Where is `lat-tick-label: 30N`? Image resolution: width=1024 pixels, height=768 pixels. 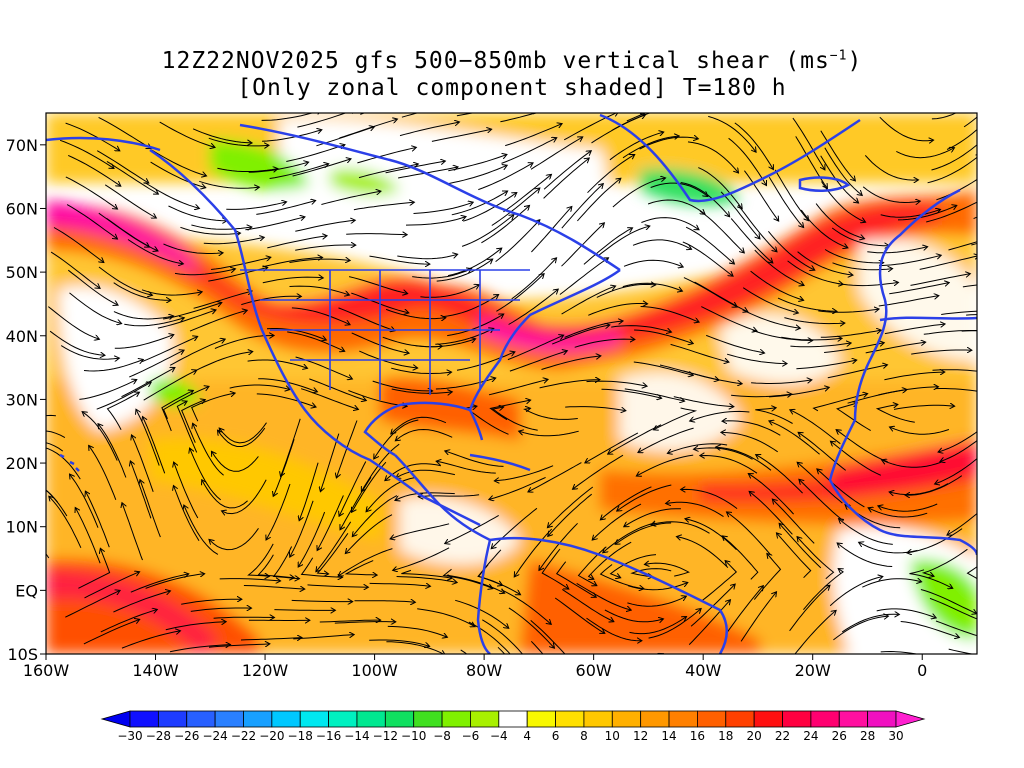
lat-tick-label: 30N is located at coordinates (22, 399).